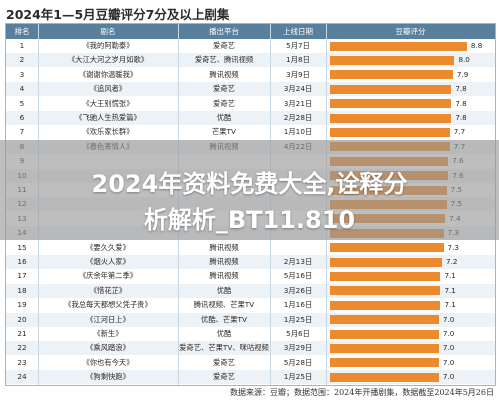 The height and width of the screenshot is (401, 499). Describe the element at coordinates (298, 248) in the screenshot. I see `cell-date` at that location.